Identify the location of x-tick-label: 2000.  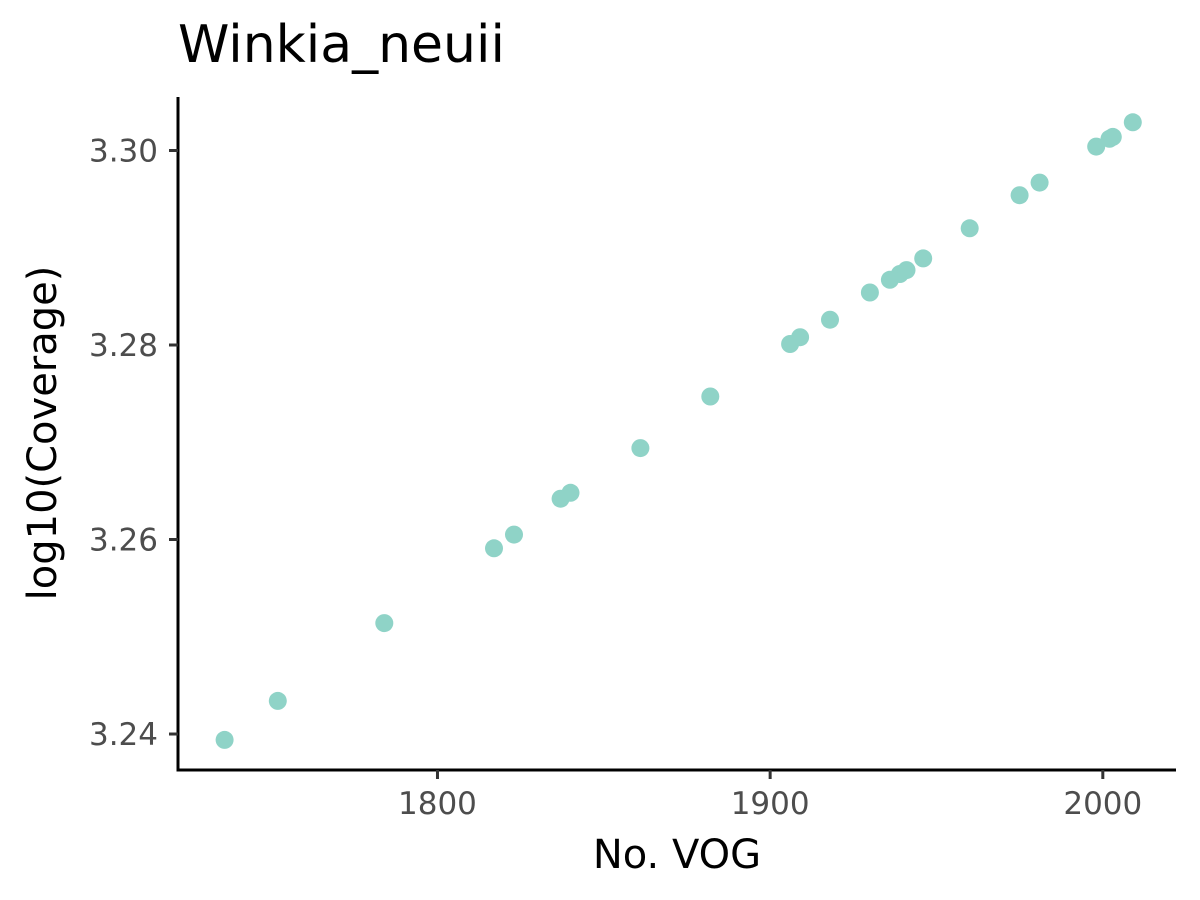
(1102, 804).